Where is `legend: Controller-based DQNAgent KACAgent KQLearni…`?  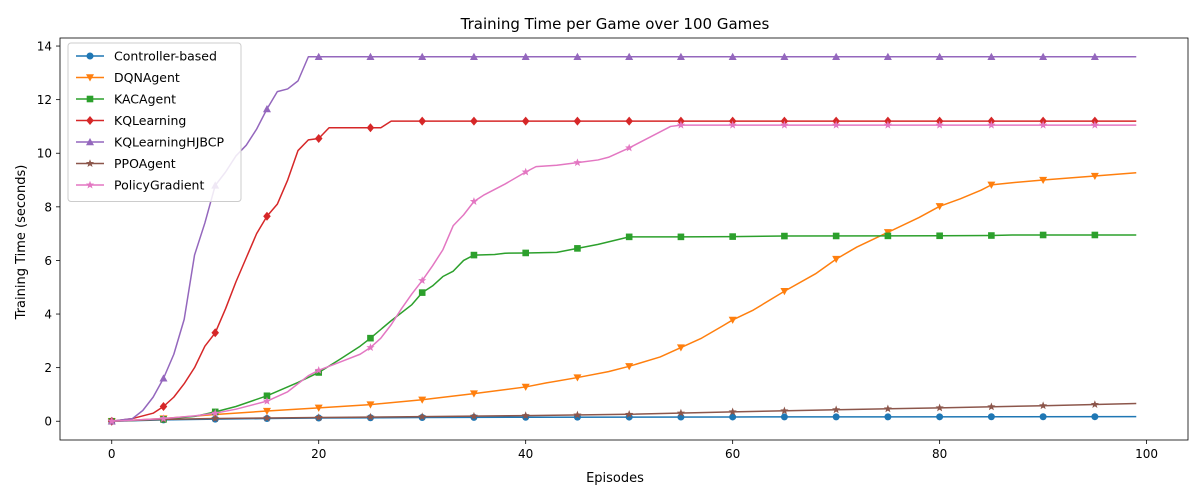
legend: Controller-based DQNAgent KACAgent KQLearni… is located at coordinates (154, 122).